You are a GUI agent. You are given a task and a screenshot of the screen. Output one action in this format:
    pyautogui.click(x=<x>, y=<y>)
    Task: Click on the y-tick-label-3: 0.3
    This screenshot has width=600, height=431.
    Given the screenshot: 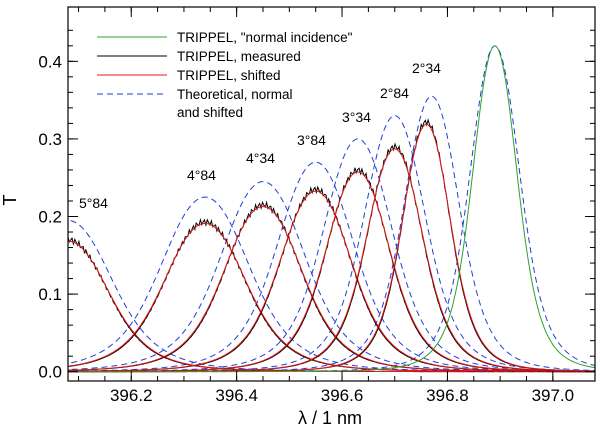 What is the action you would take?
    pyautogui.click(x=50, y=139)
    